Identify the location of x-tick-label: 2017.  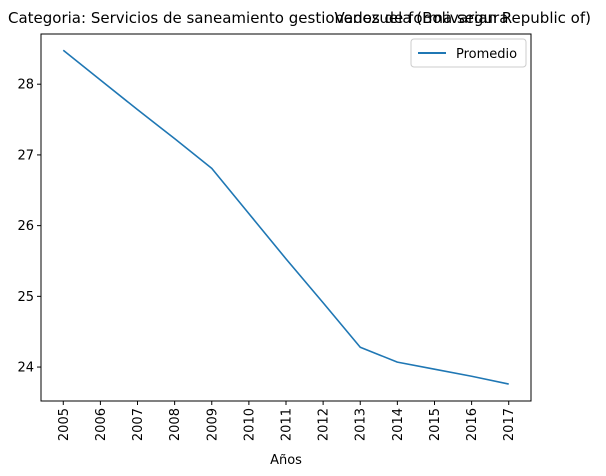
(509, 424).